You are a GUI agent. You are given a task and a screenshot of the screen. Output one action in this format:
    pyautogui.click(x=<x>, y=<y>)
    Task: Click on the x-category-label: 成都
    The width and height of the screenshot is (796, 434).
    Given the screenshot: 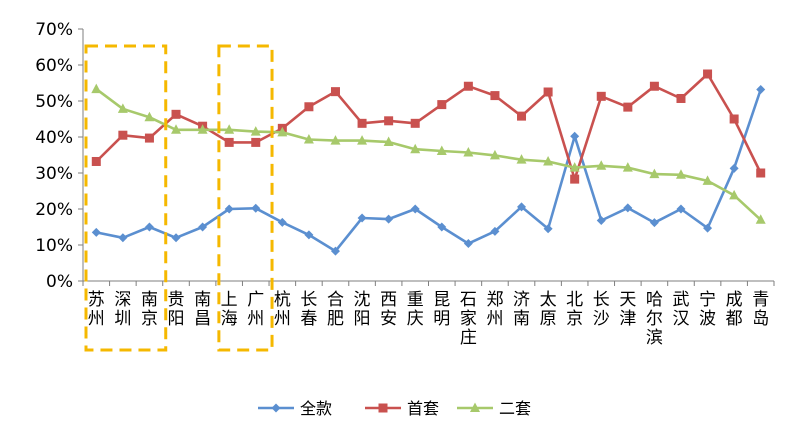 What is the action you would take?
    pyautogui.click(x=734, y=309)
    